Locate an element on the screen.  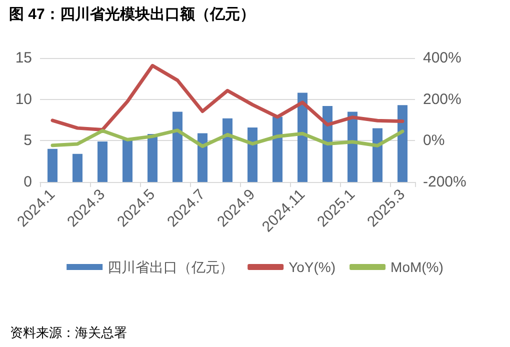
y-tick-label: 0 is located at coordinates (28, 182).